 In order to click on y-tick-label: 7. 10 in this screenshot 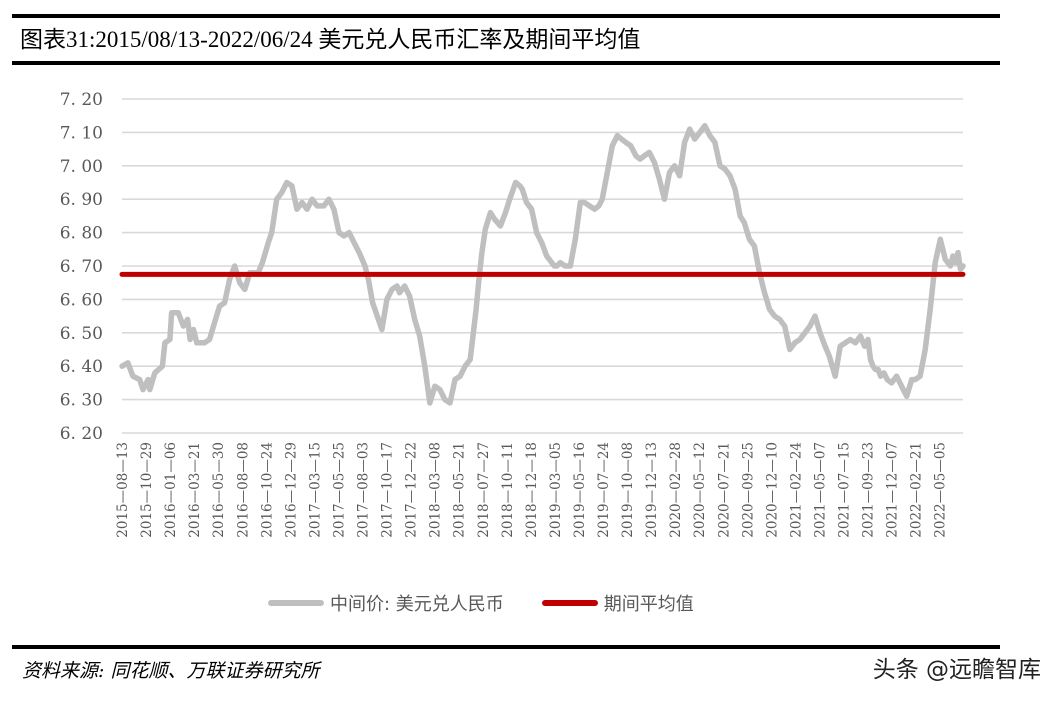, I will do `click(81, 133)`.